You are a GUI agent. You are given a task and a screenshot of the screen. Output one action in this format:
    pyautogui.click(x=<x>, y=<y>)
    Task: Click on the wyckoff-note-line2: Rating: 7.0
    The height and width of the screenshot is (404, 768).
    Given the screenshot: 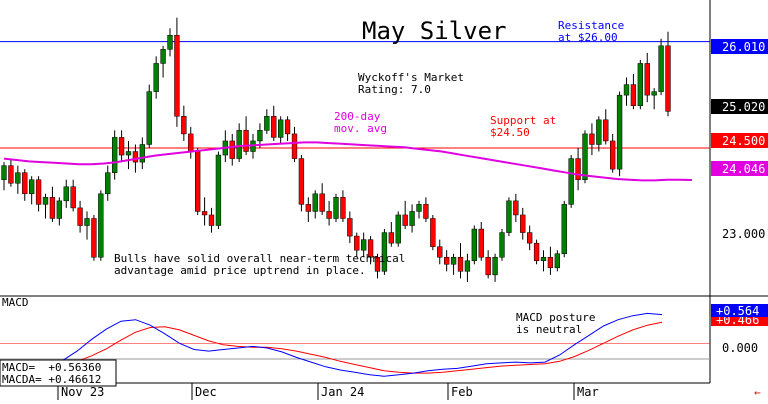 What is the action you would take?
    pyautogui.click(x=394, y=89)
    